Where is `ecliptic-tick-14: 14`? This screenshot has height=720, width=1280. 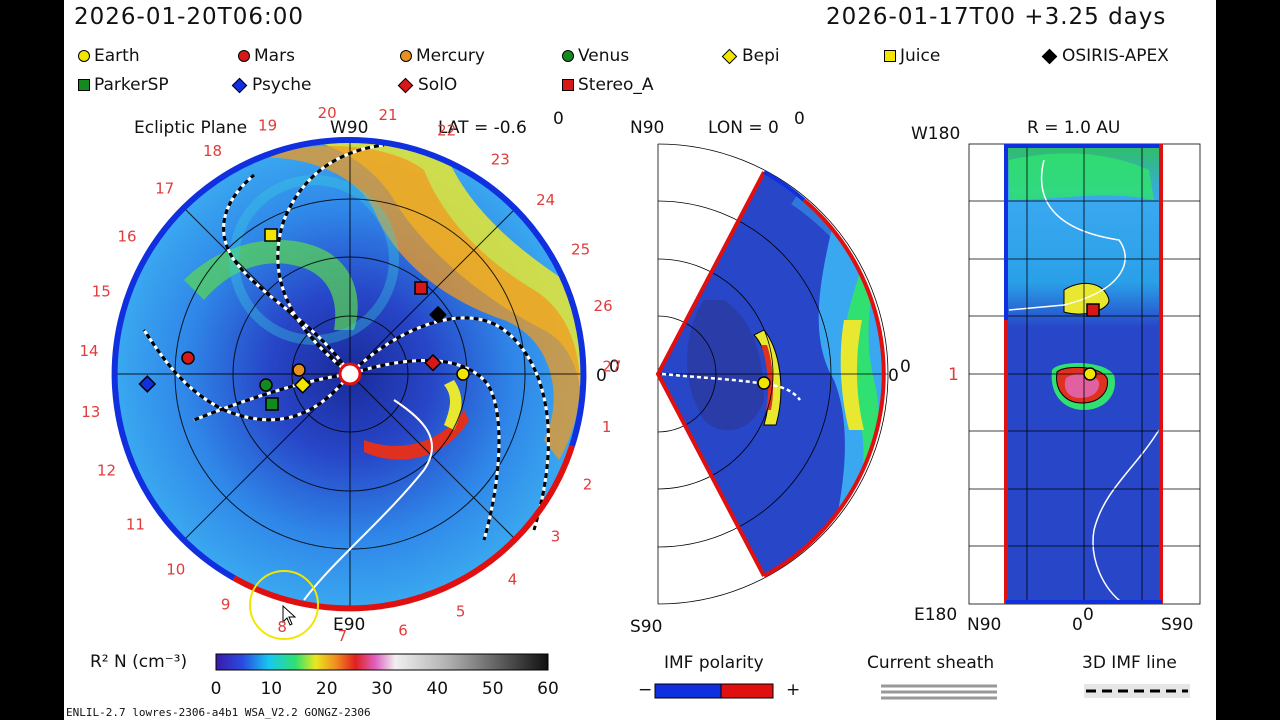 ecliptic-tick-14: 14 is located at coordinates (88, 351).